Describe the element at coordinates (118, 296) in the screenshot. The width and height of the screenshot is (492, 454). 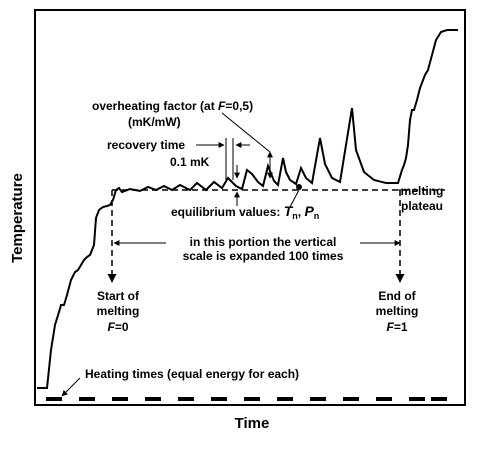
I see `start-melting-line1: Start of` at that location.